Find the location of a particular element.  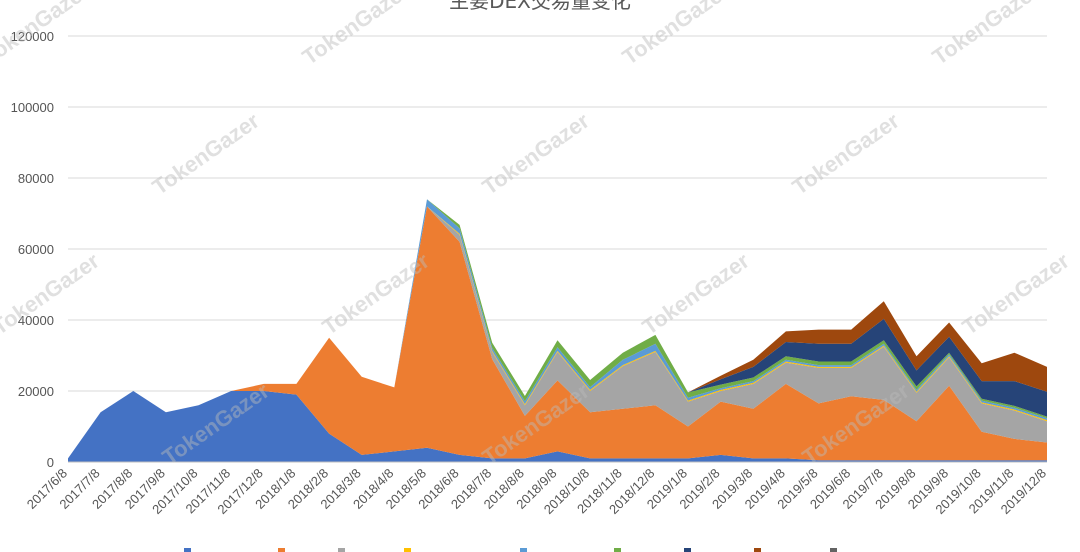

y-tick-label: 120000 is located at coordinates (32, 36).